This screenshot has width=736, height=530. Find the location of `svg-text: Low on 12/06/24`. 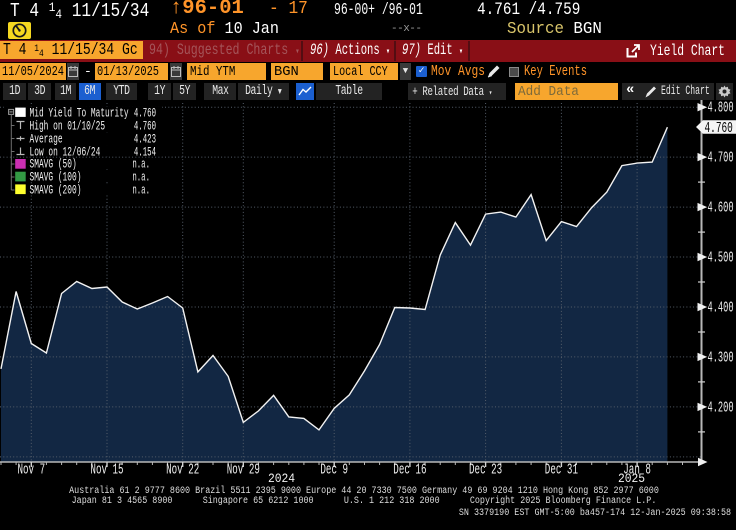

svg-text: Low on 12/06/24 is located at coordinates (65, 153).